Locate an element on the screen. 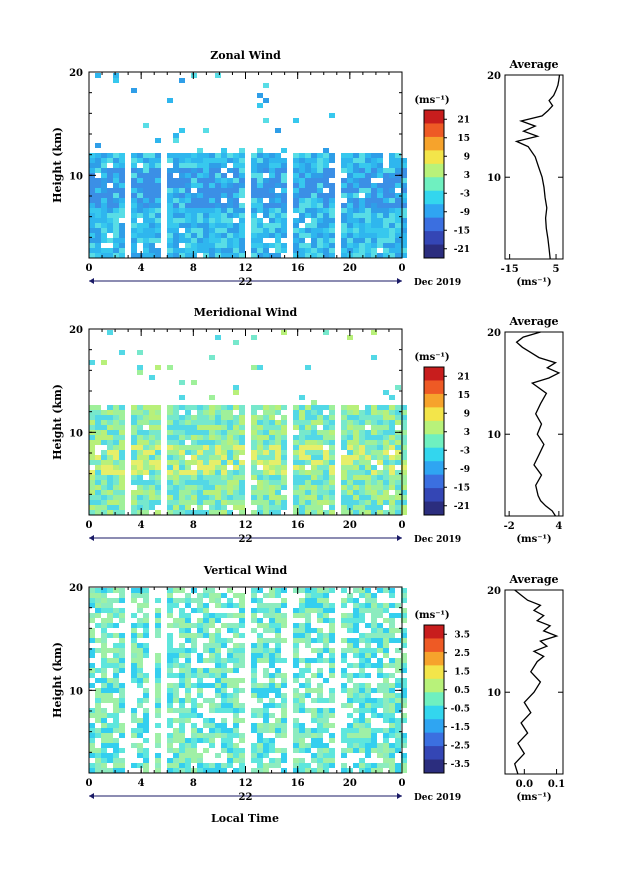  profile-x-label: (ms⁻¹) is located at coordinates (533, 539).